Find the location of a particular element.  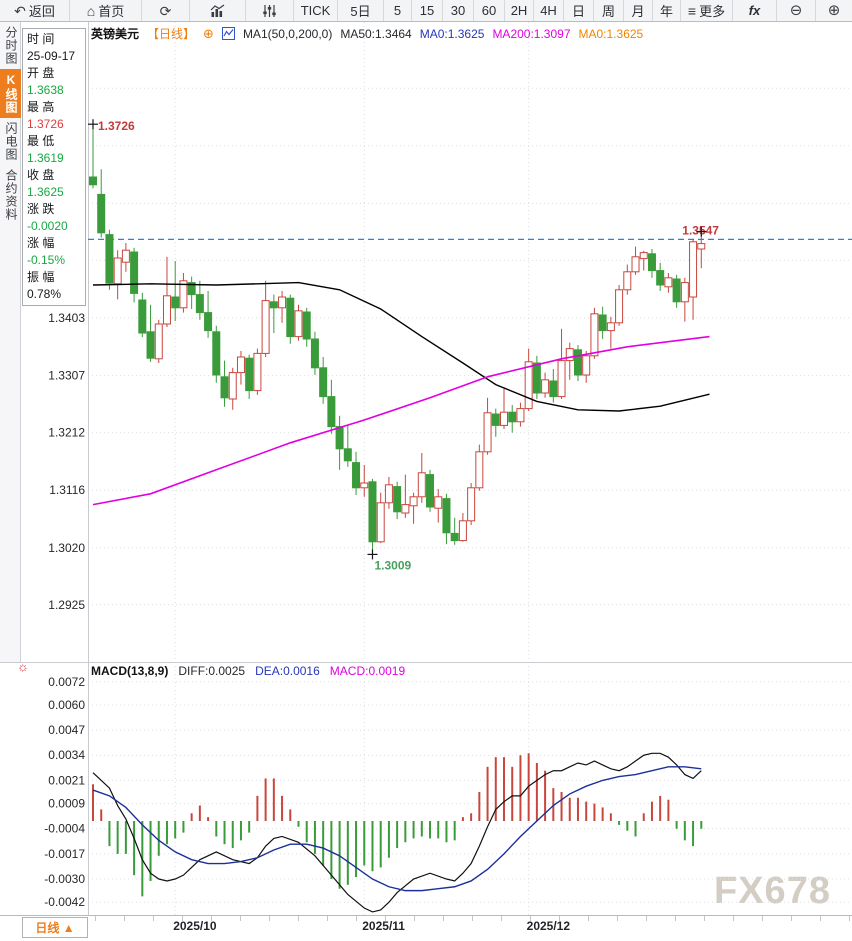

refresh-icon: ⟳ is located at coordinates (165, 10).